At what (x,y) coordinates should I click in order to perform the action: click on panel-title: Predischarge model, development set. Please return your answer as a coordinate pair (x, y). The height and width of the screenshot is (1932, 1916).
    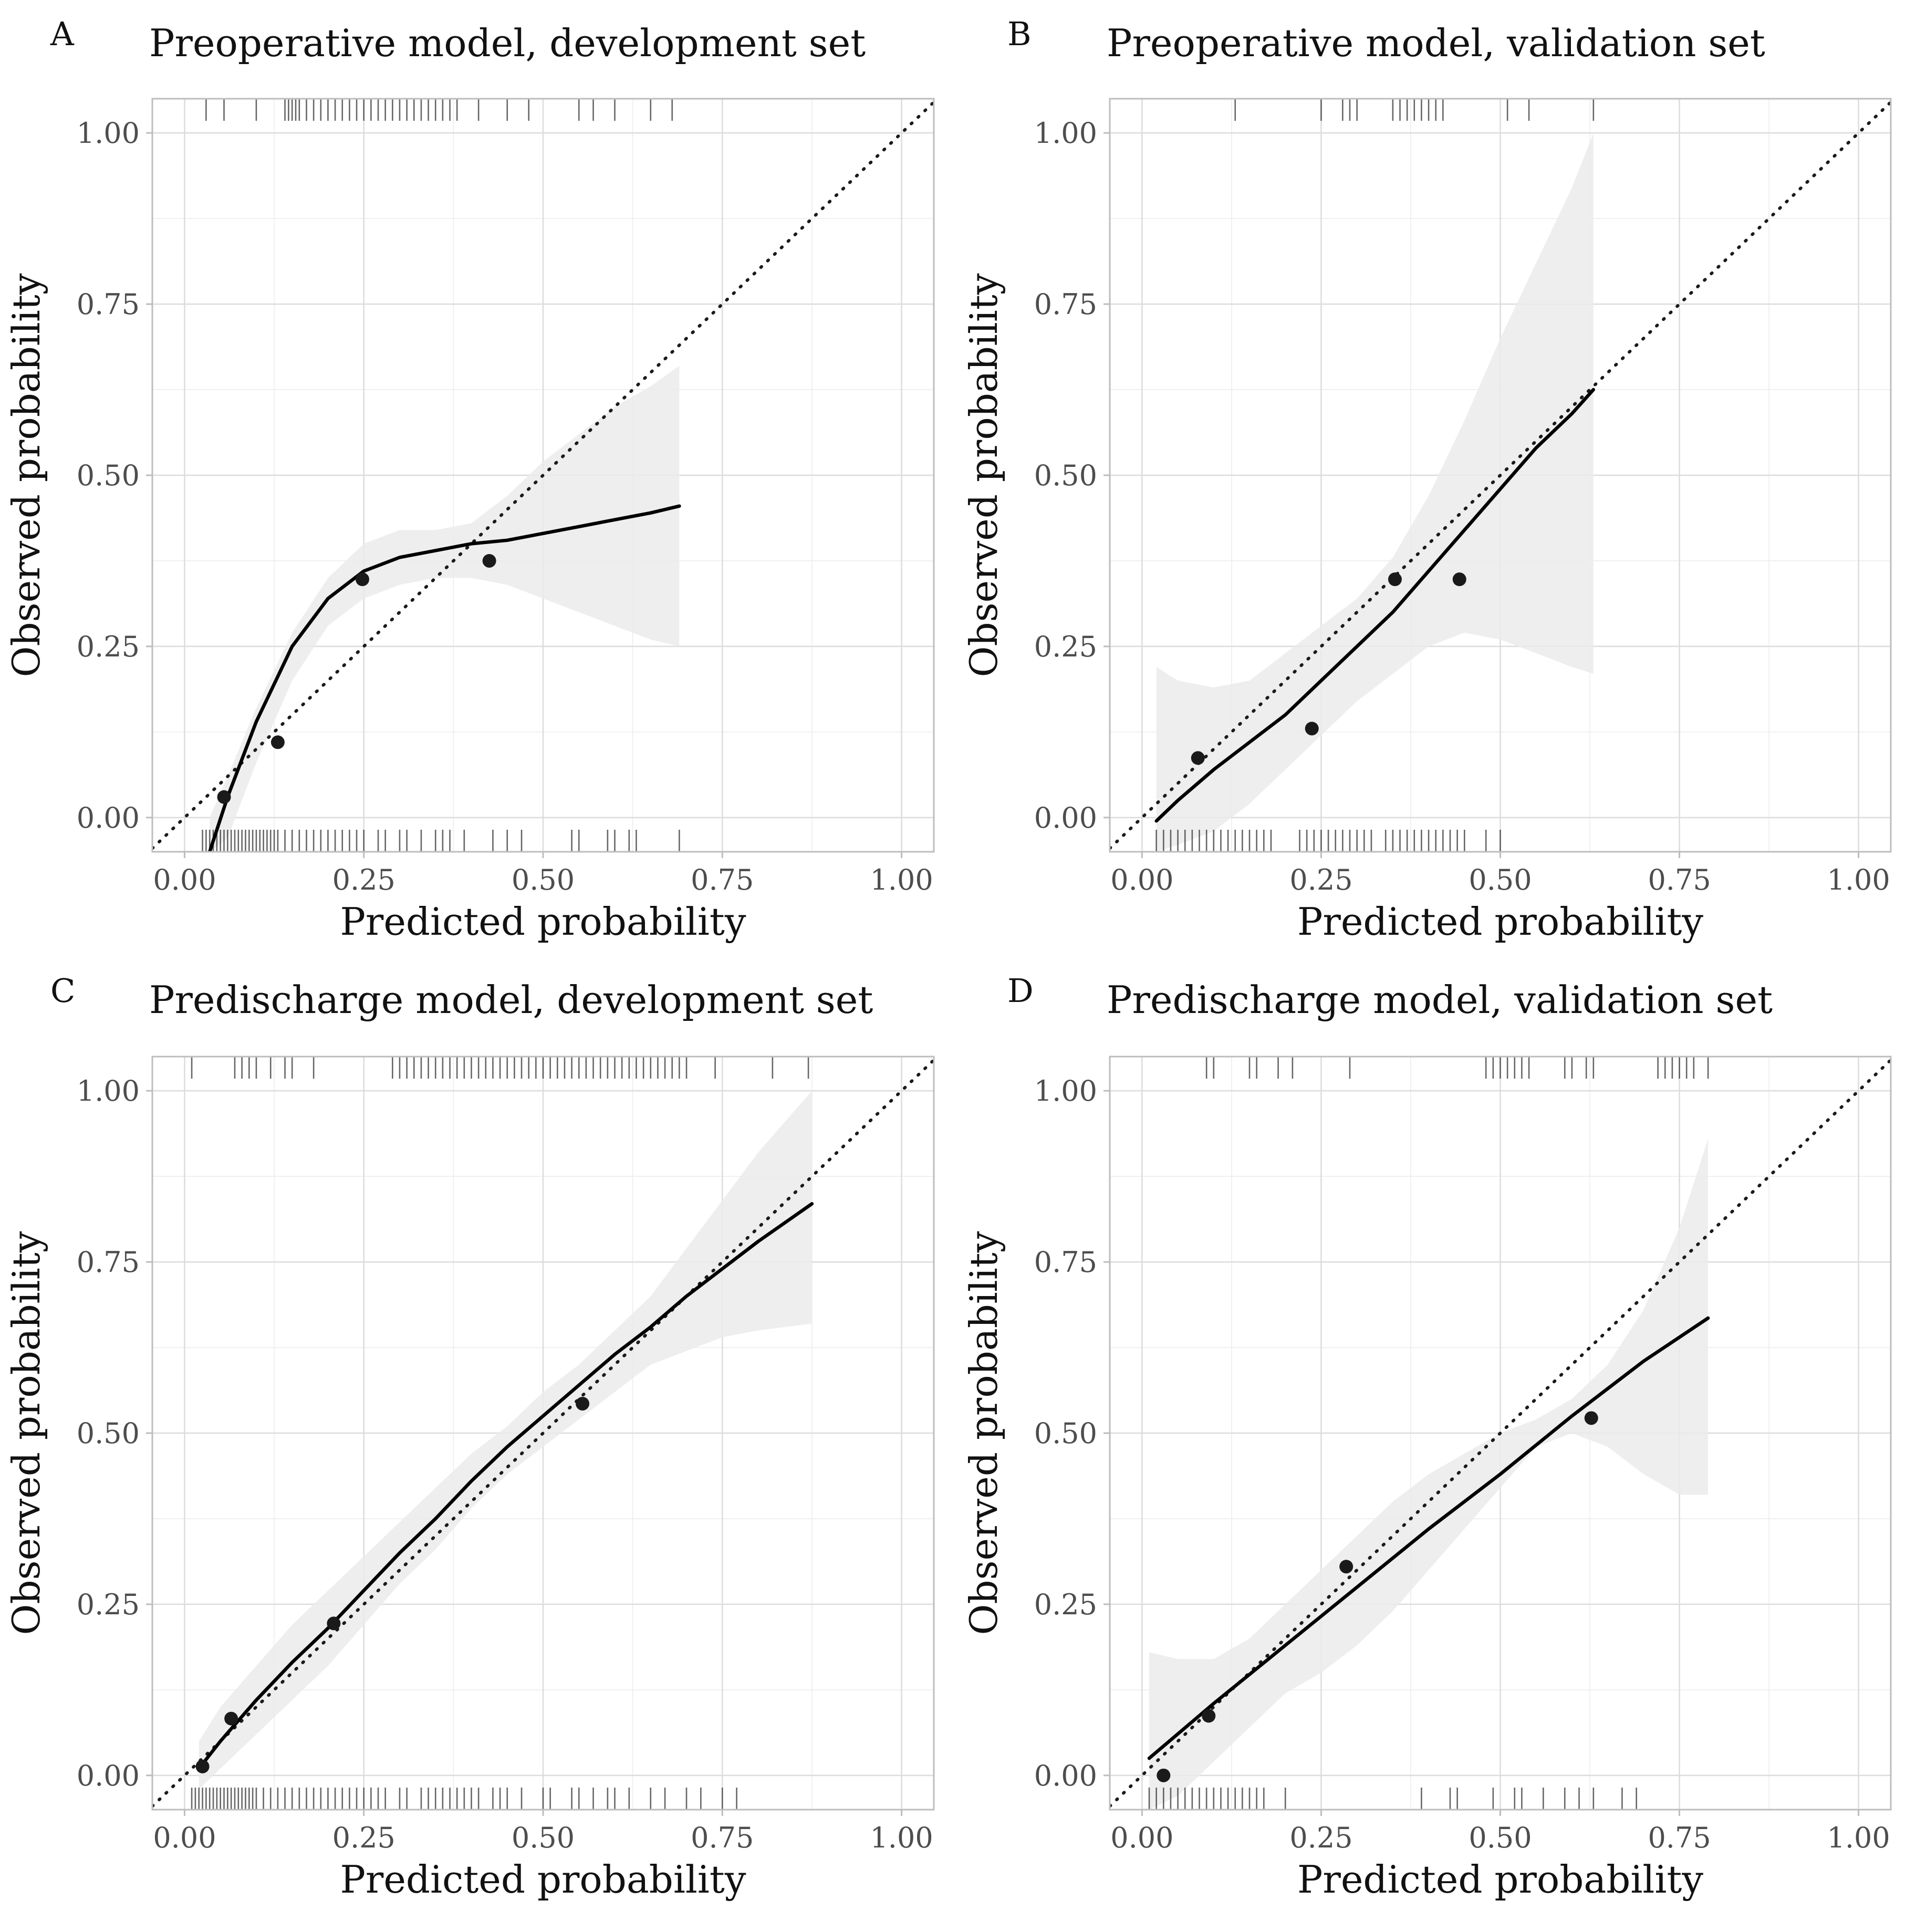
    Looking at the image, I should click on (511, 1000).